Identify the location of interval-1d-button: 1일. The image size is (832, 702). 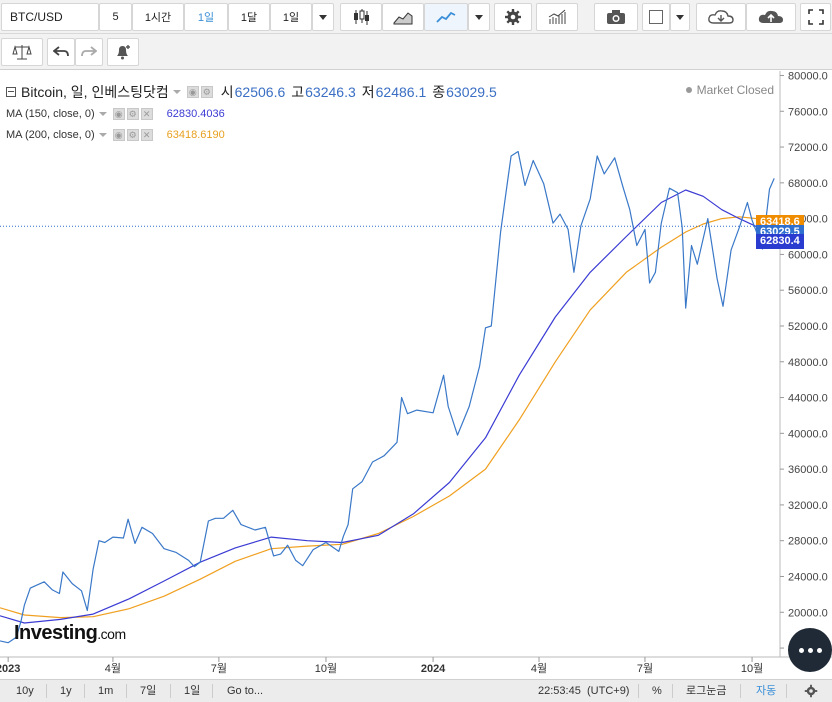
(206, 17).